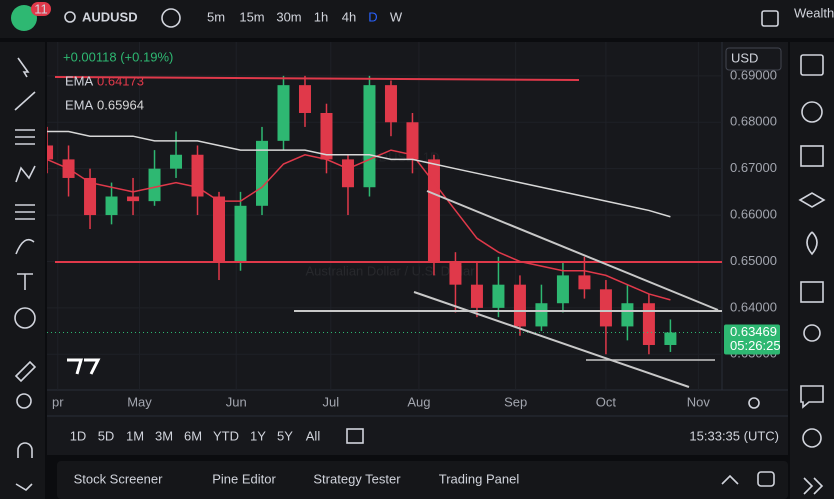  I want to click on interval: 5m, so click(216, 16).